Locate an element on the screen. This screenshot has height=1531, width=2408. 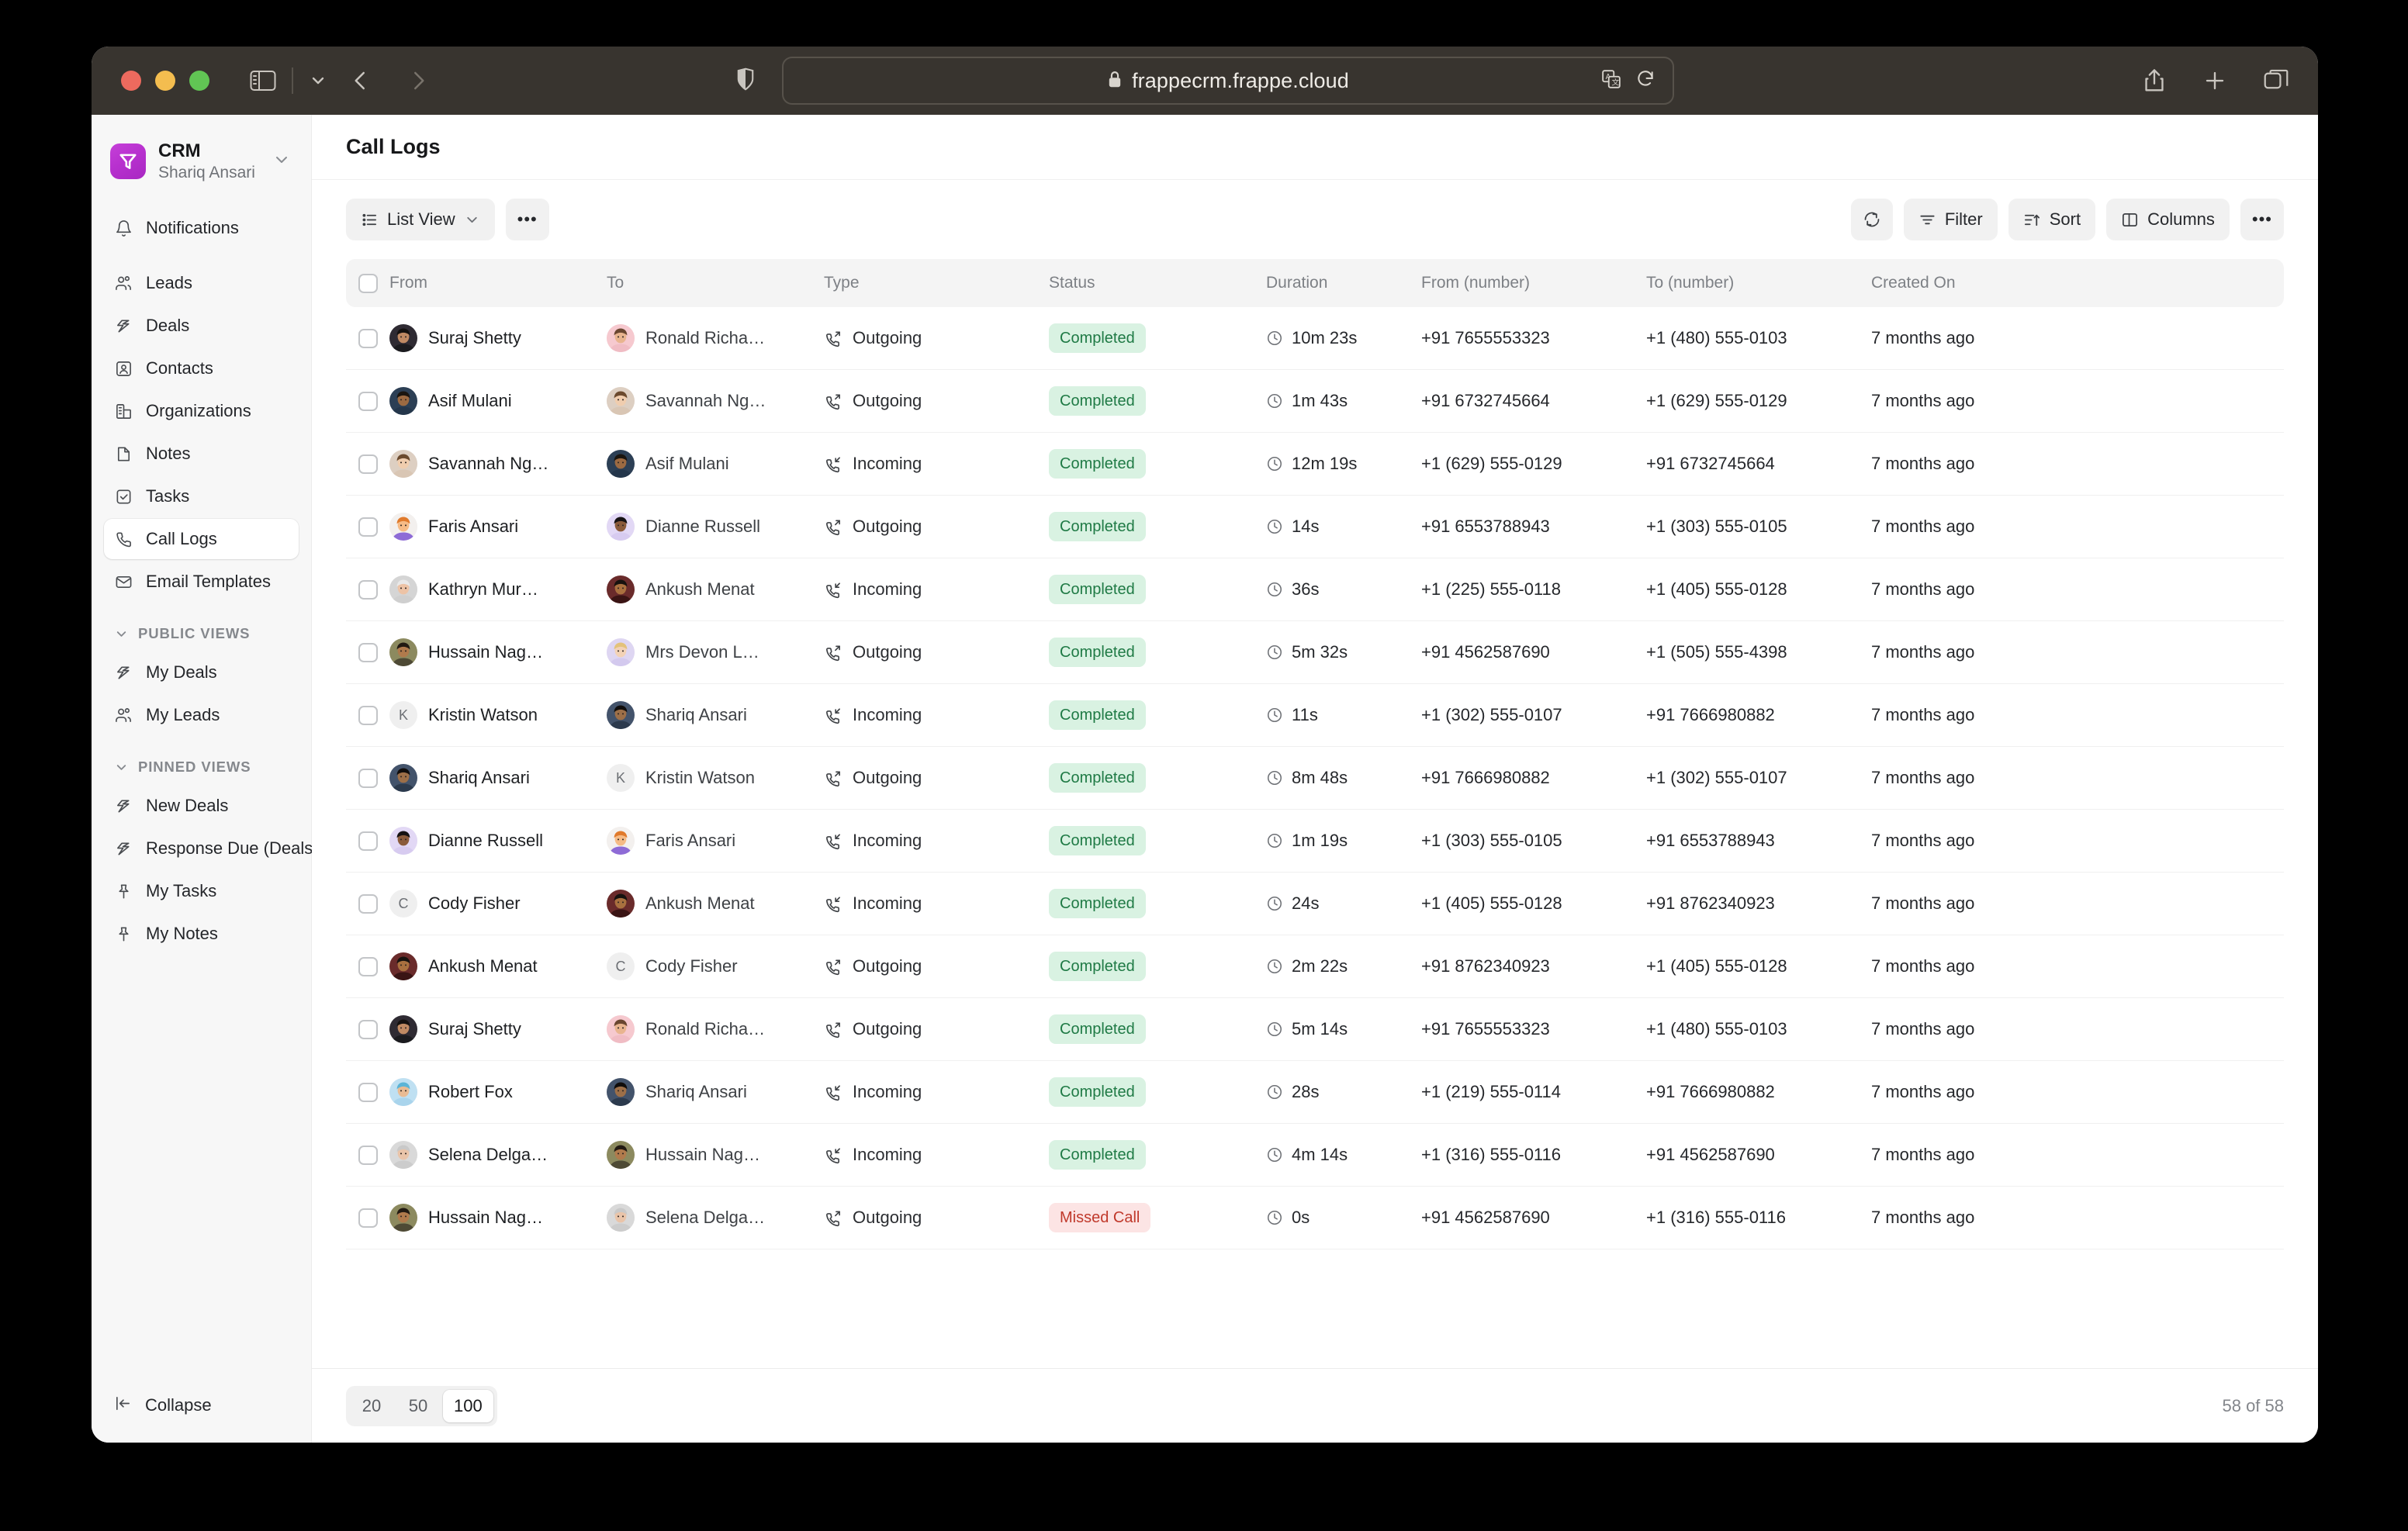
building-icon is located at coordinates (124, 411).